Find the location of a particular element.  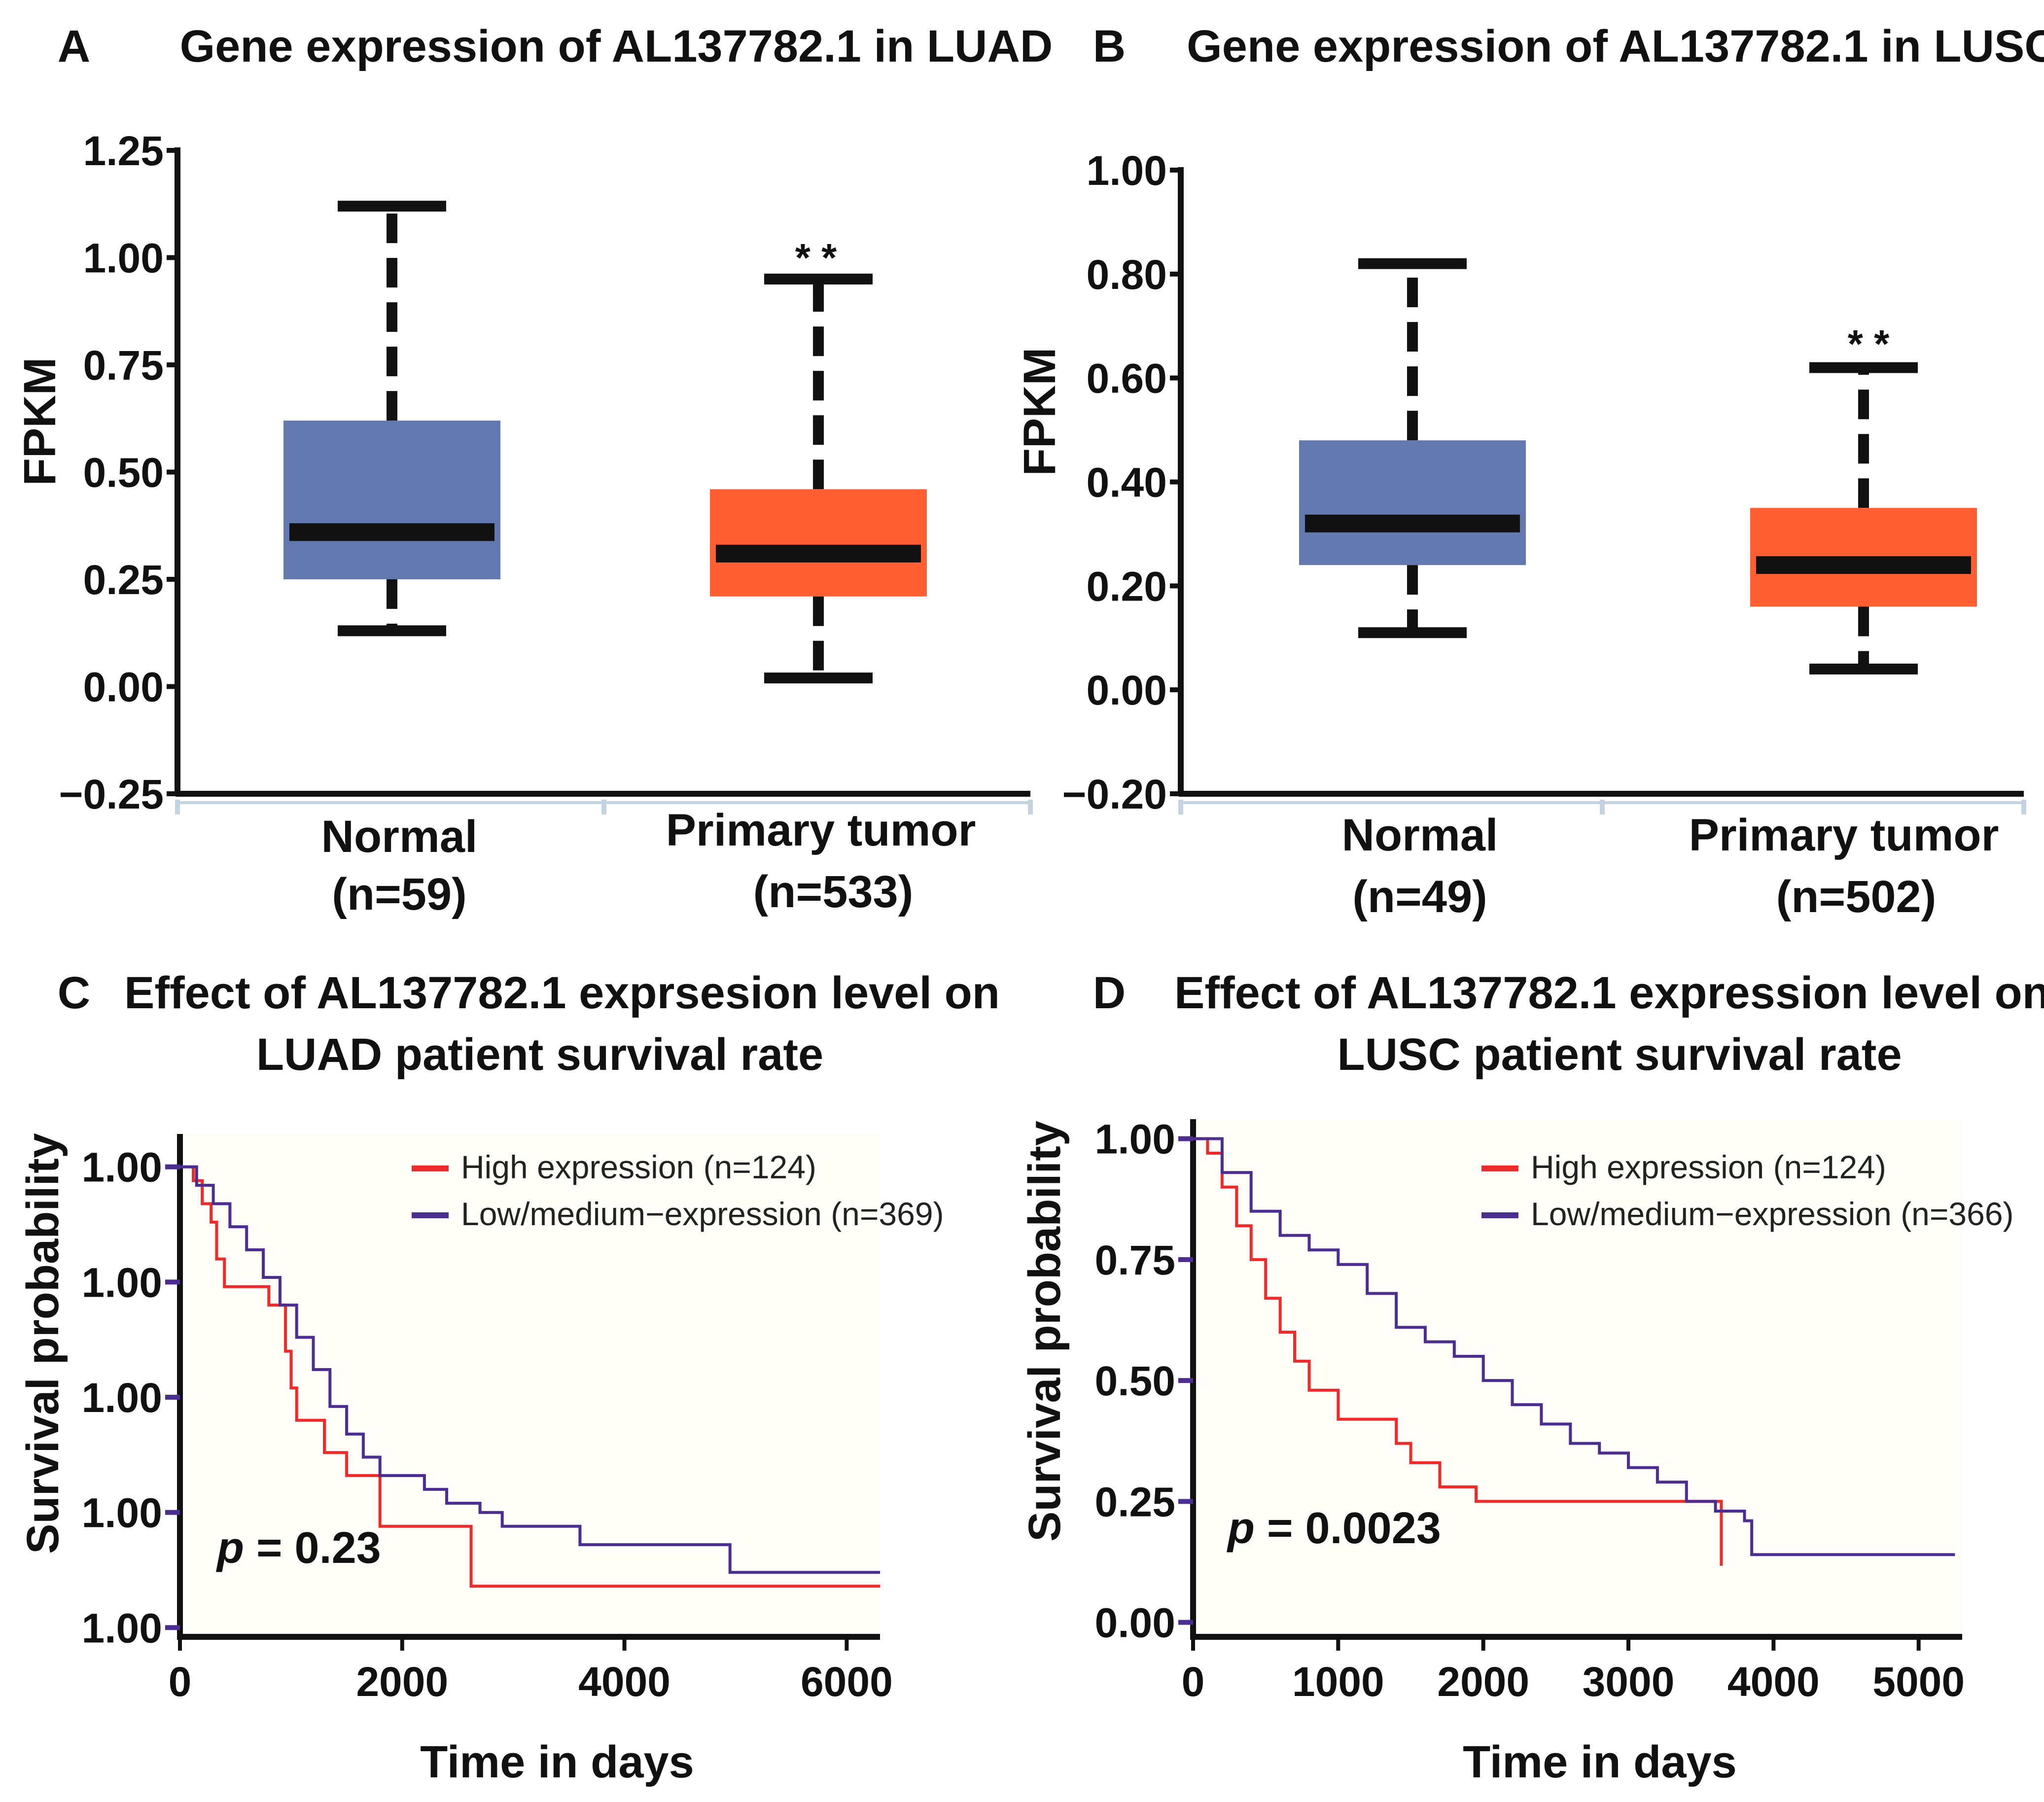

b-normal-median-line is located at coordinates (1413, 523).